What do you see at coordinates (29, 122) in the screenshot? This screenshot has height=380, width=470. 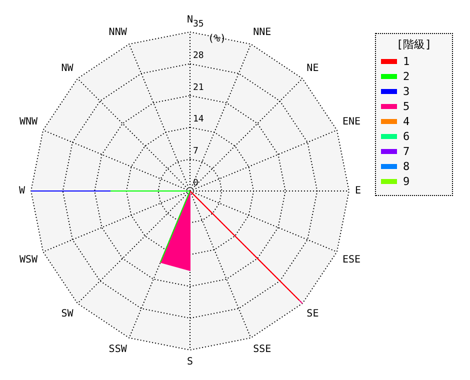 I see `spoke-label: WNW` at bounding box center [29, 122].